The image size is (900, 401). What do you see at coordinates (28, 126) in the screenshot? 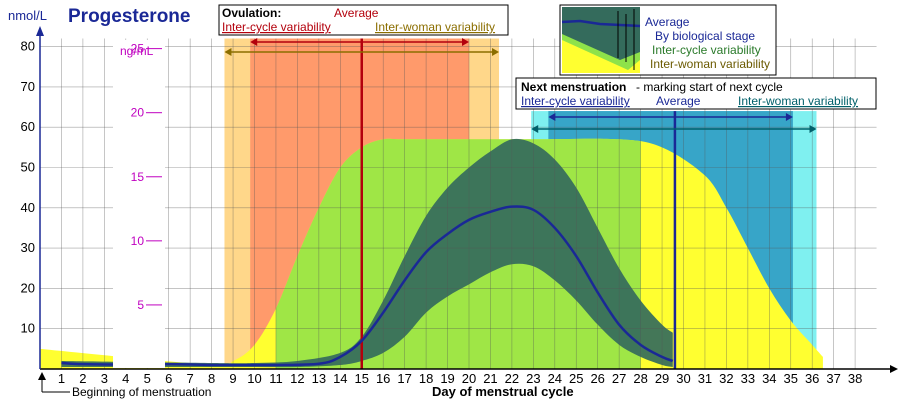
I see `y-tick-label-60: 60` at bounding box center [28, 126].